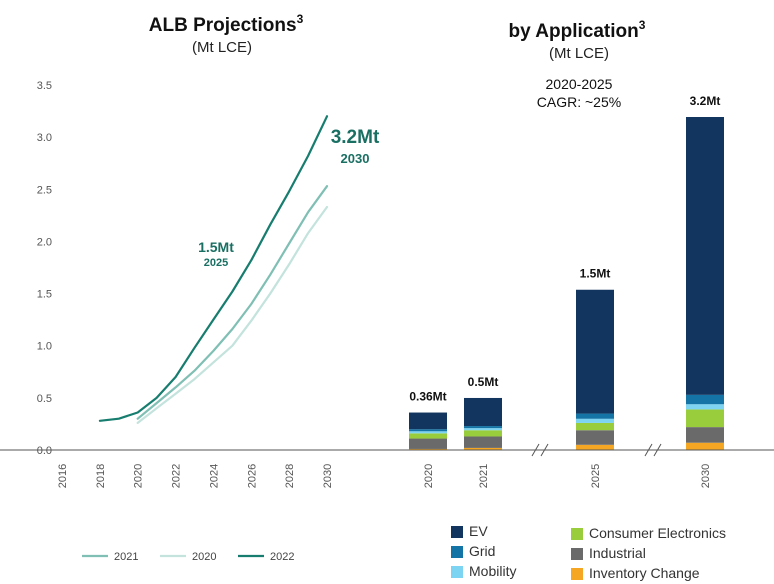 The image size is (774, 584). What do you see at coordinates (328, 476) in the screenshot?
I see `x-tick-label: 2030` at bounding box center [328, 476].